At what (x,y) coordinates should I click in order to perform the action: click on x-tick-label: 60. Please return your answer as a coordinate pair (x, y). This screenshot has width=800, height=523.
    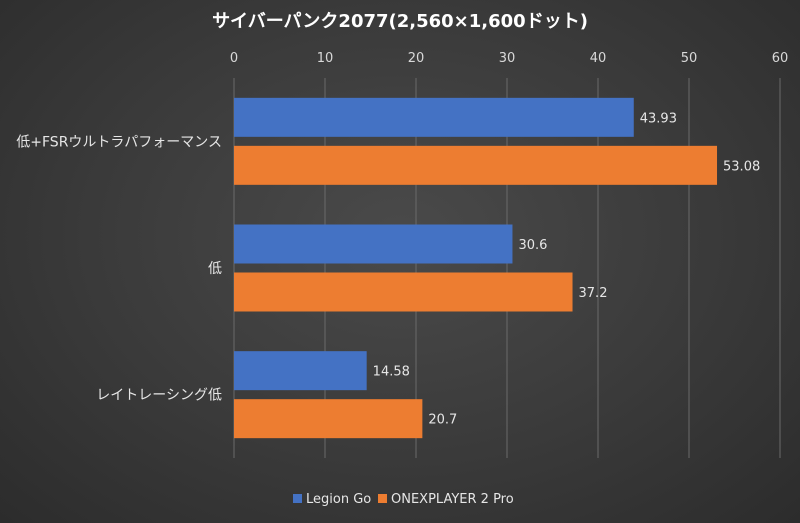
    Looking at the image, I should click on (780, 58).